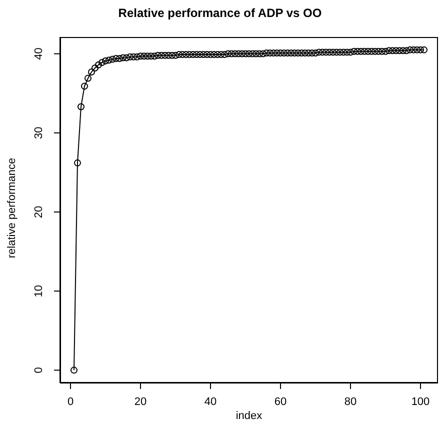 The width and height of the screenshot is (440, 441). Describe the element at coordinates (140, 402) in the screenshot. I see `x-tick-label: 20` at that location.